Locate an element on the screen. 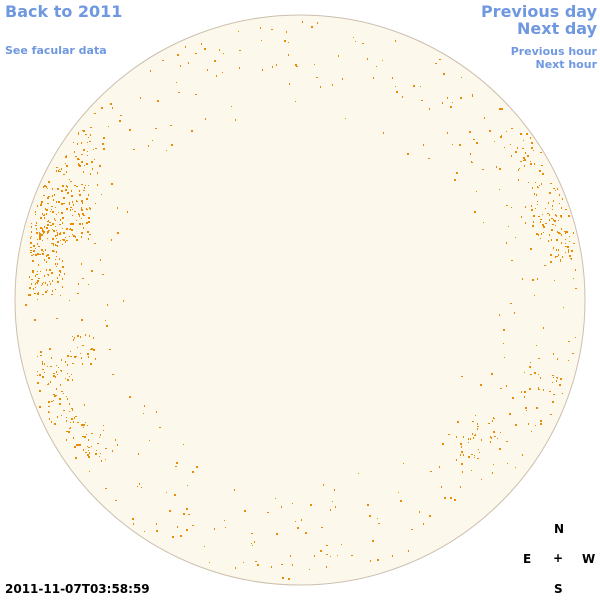  previous-day-link: Previous day is located at coordinates (538, 11).